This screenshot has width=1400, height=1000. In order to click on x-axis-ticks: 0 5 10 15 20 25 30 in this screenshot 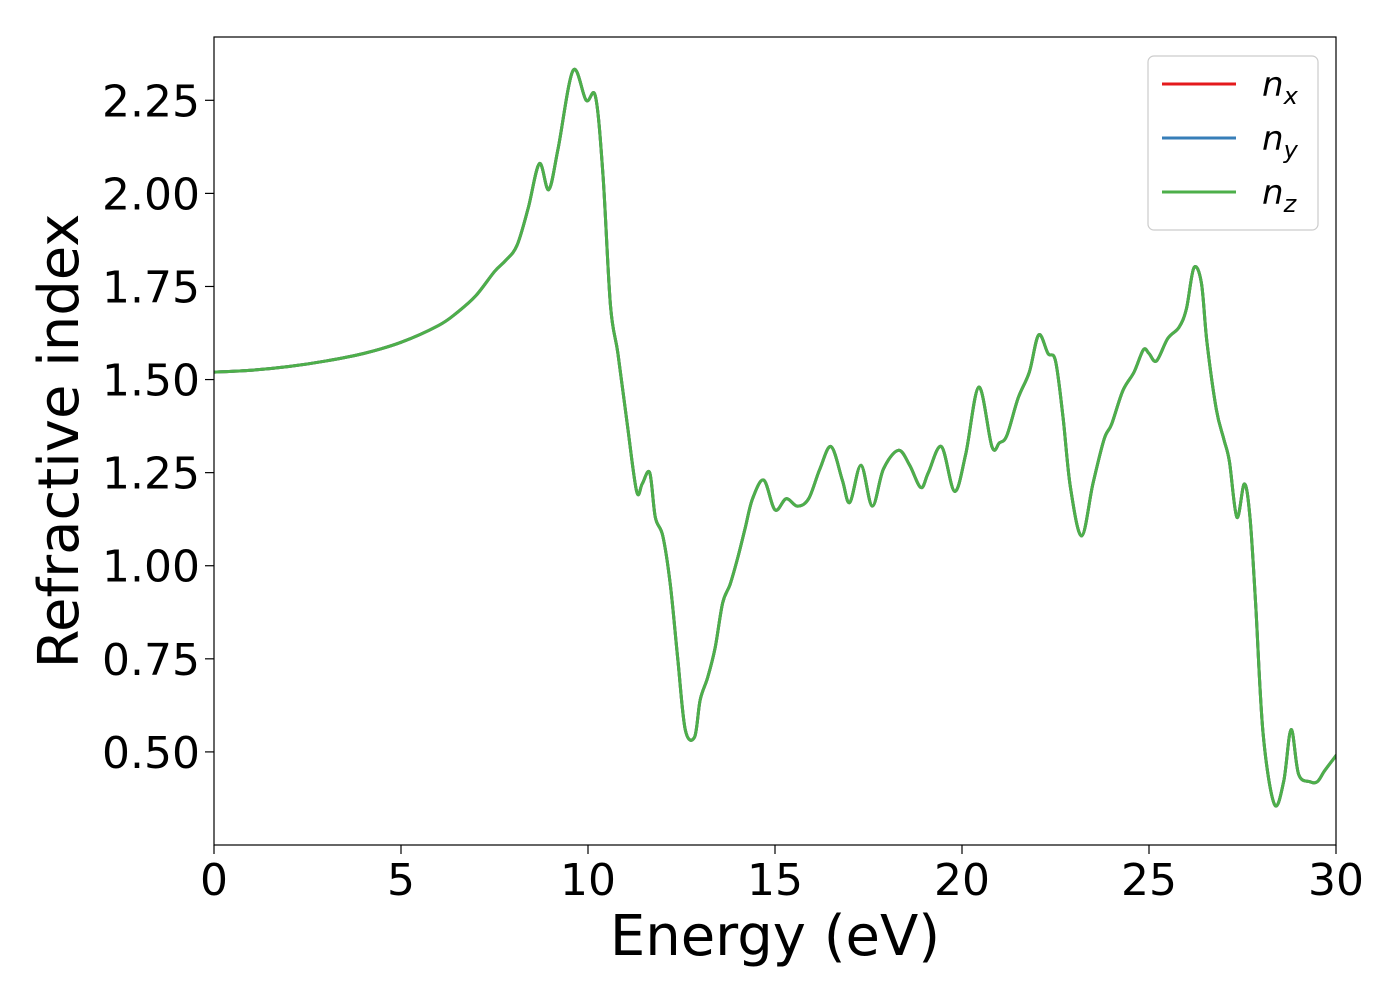, I will do `click(782, 875)`.